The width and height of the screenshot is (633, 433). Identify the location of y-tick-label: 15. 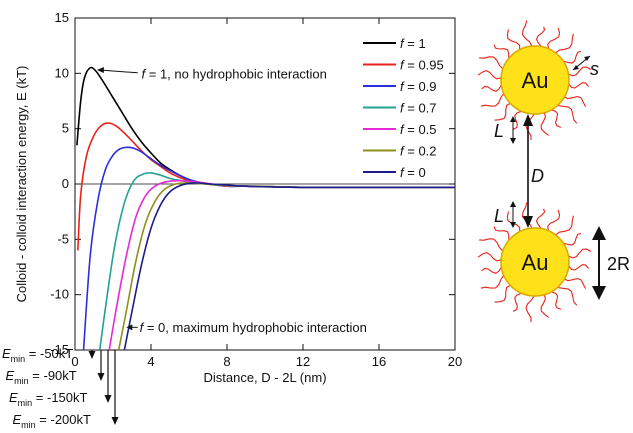
(62, 17).